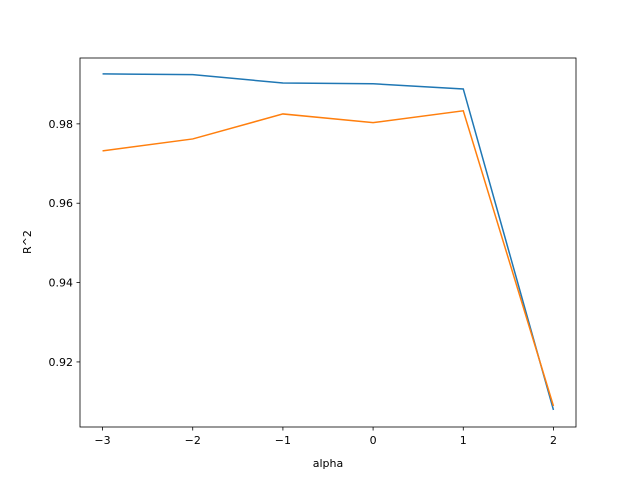 The height and width of the screenshot is (480, 640). Describe the element at coordinates (463, 440) in the screenshot. I see `x-tick-label: 1` at that location.